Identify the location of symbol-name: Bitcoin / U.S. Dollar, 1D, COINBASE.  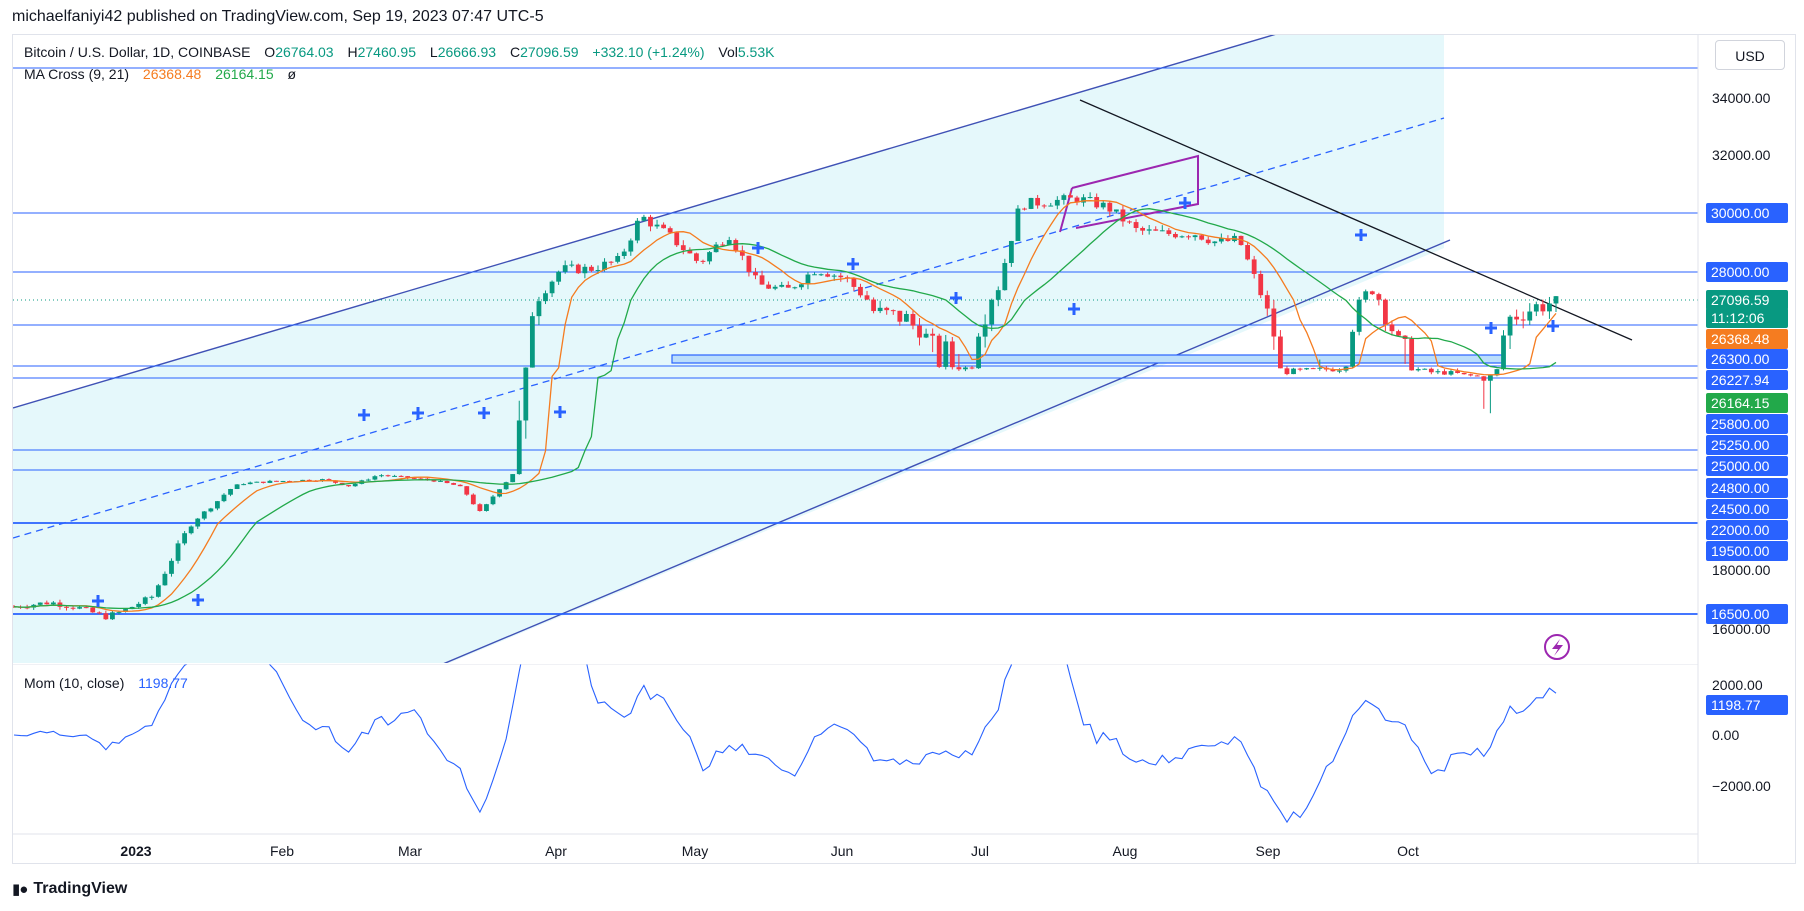
(137, 52).